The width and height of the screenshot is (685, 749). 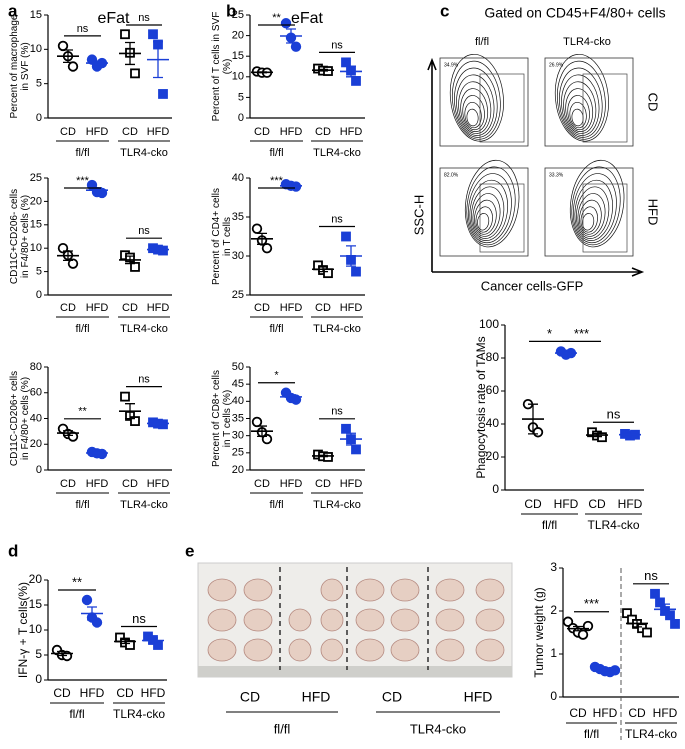 What do you see at coordinates (77, 581) in the screenshot?
I see `significance-label: **` at bounding box center [77, 581].